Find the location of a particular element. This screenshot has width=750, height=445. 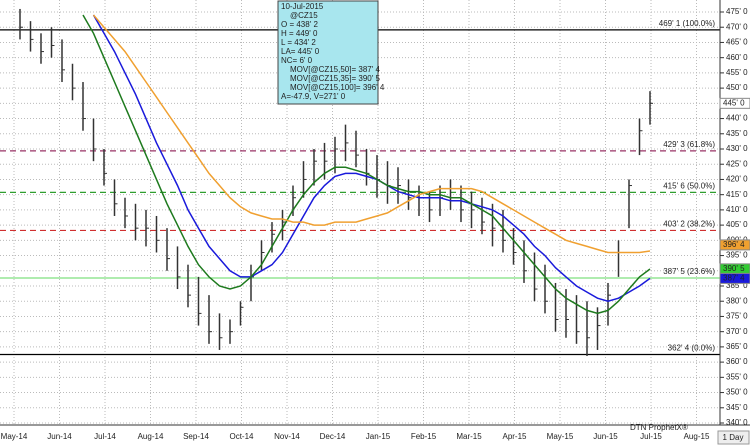

retracement-label: 362' 4 (0.0%) is located at coordinates (692, 348).